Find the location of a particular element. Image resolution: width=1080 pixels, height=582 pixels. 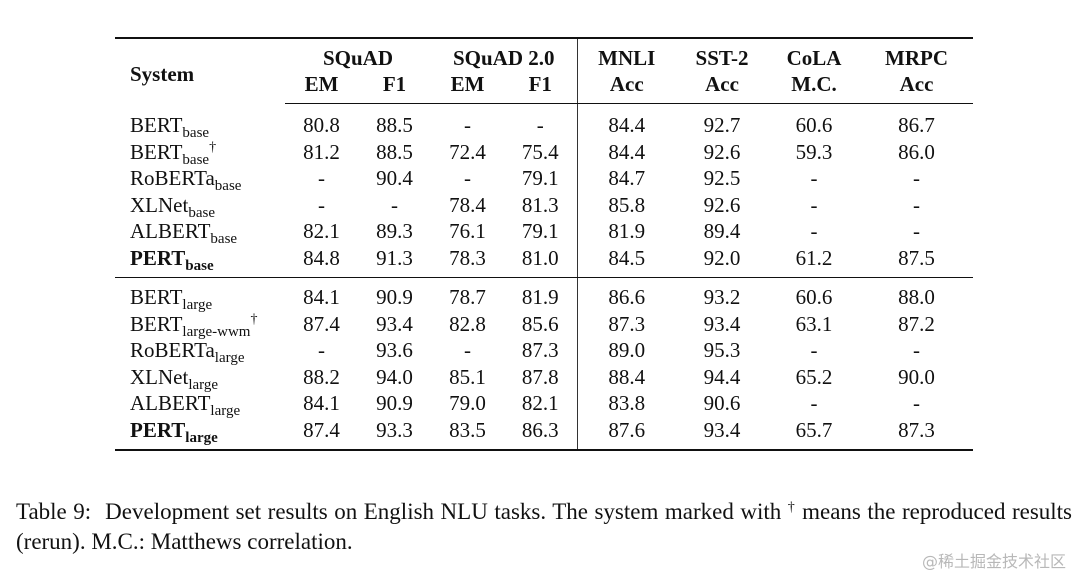

score-cell: 91.3 is located at coordinates (394, 261).